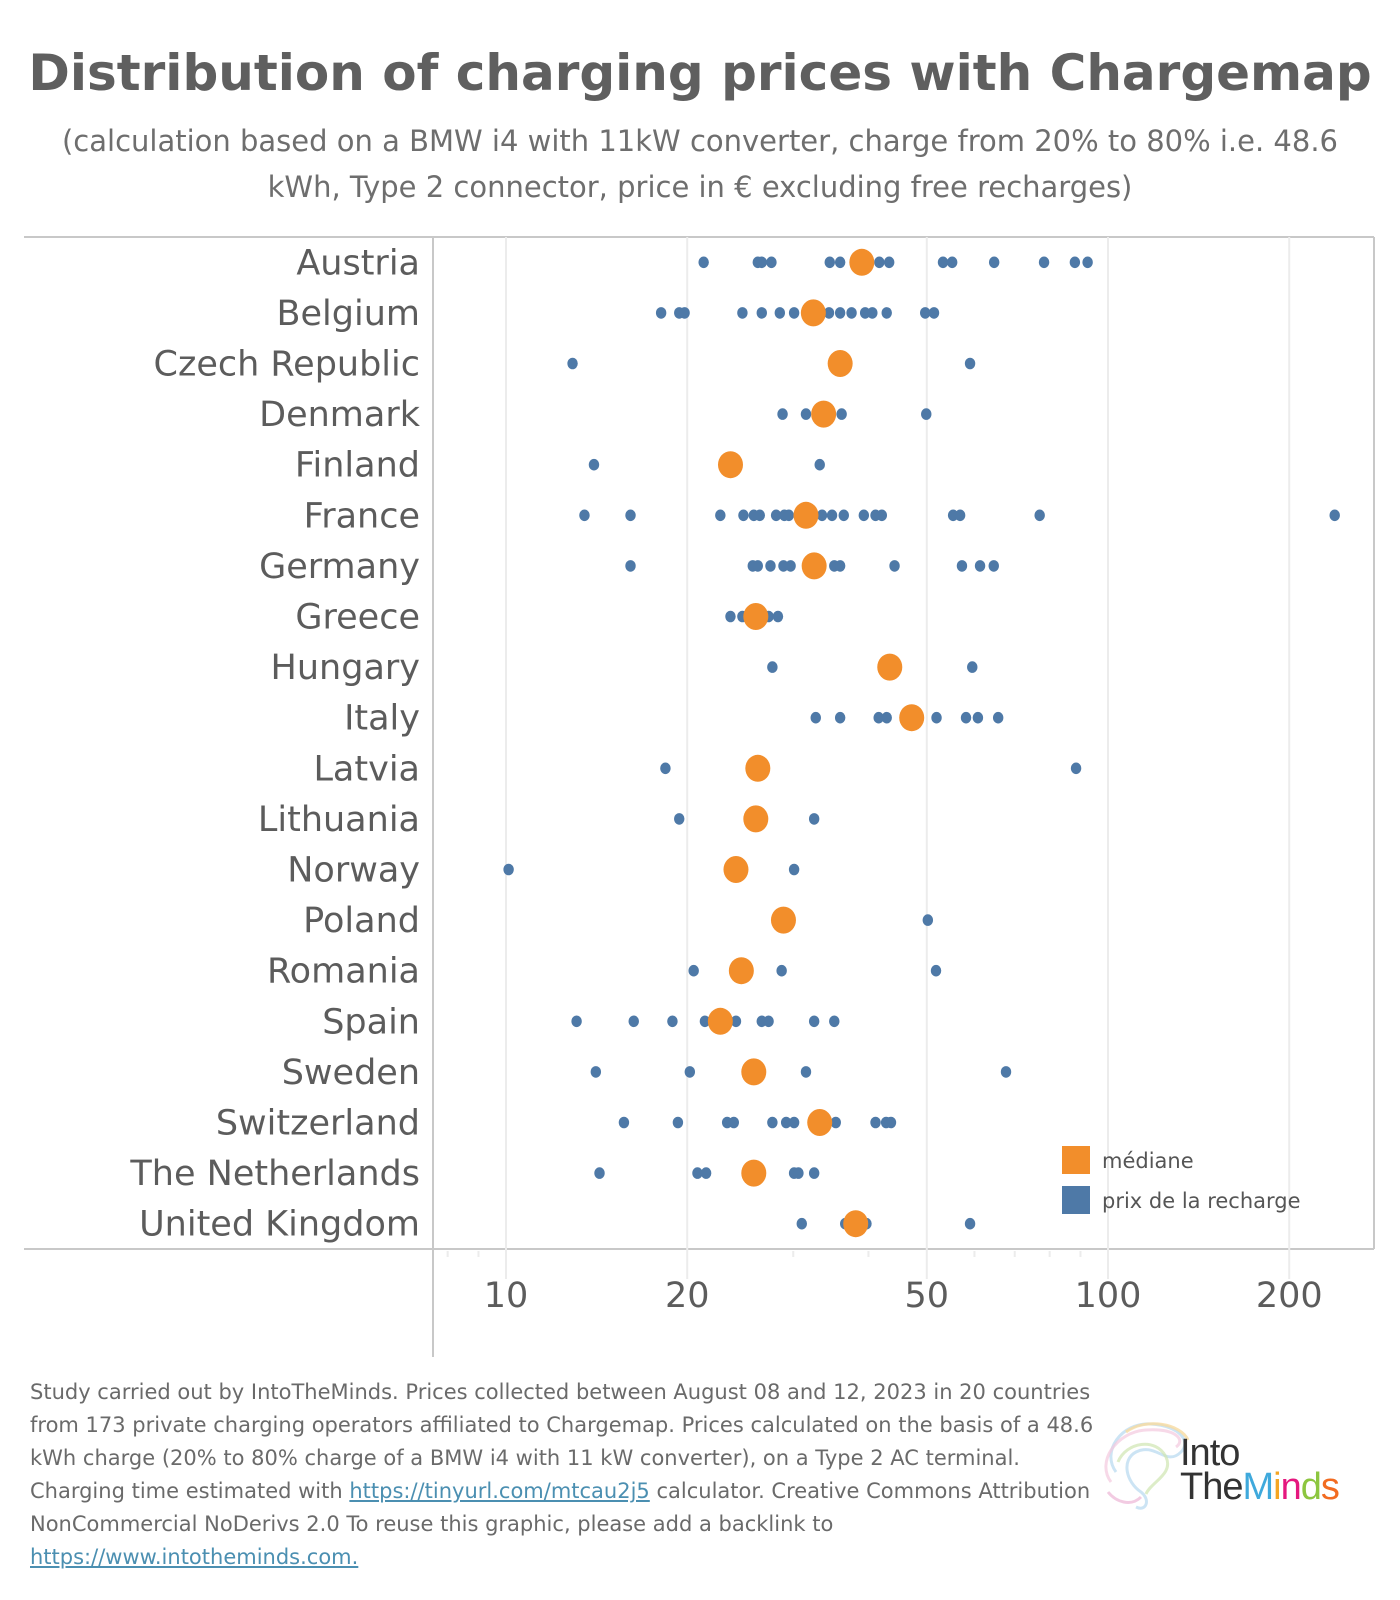 The width and height of the screenshot is (1400, 1600). I want to click on country-label: United Kingdom, so click(279, 1225).